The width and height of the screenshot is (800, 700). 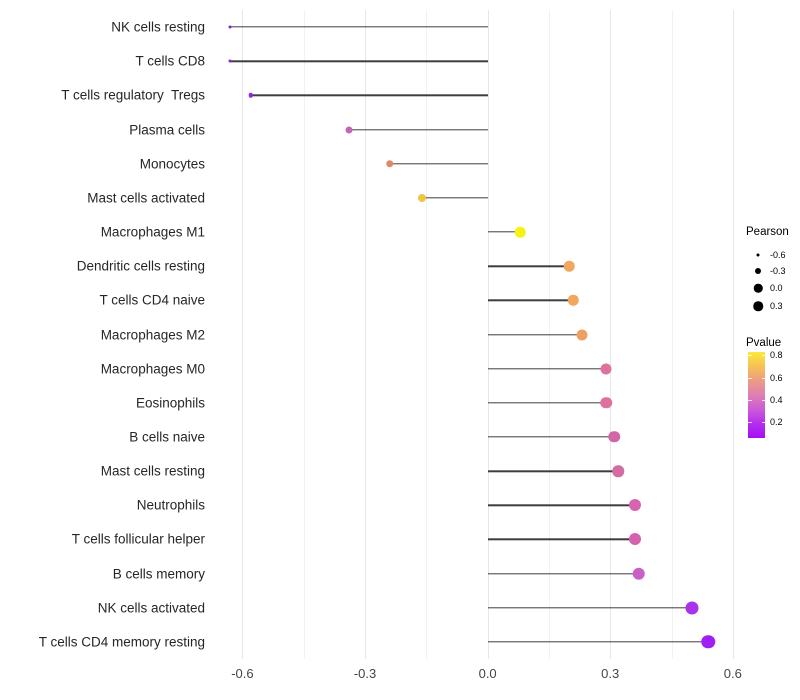 I want to click on x-tick-label: -0.3, so click(x=365, y=673).